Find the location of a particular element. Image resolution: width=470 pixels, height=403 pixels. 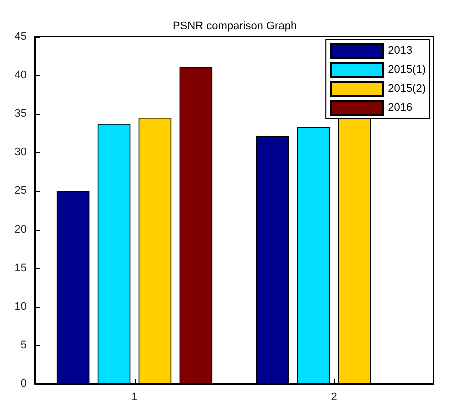

y-tick-label: 15 is located at coordinates (20, 268).